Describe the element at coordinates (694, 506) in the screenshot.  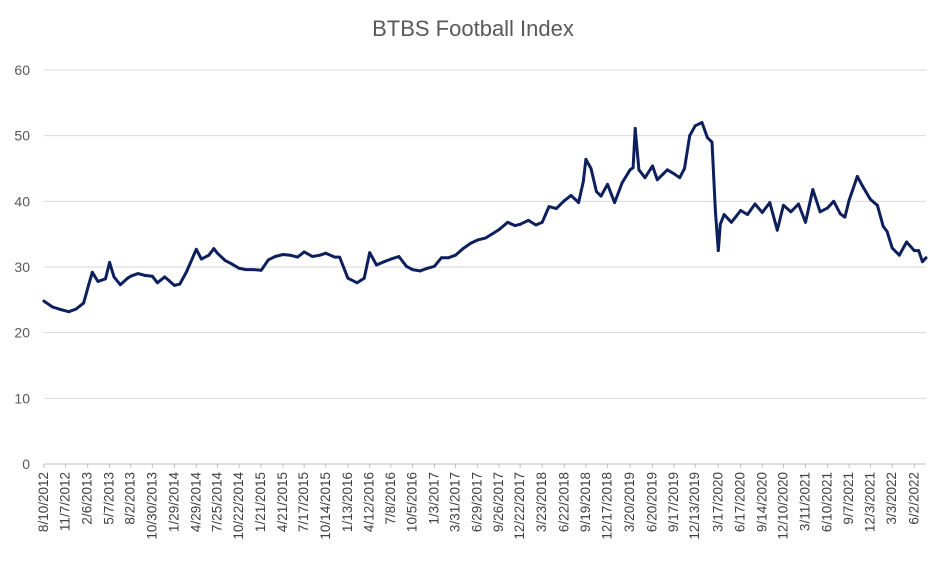
I see `x-tick-label: 12/13/2019` at that location.